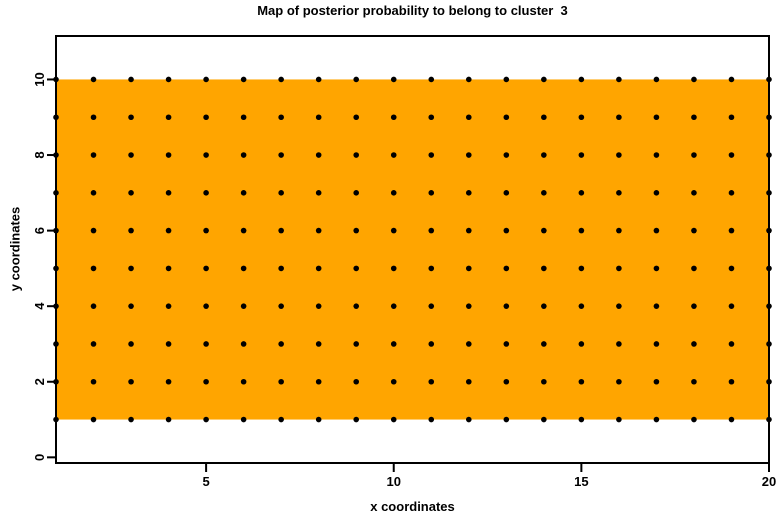 This screenshot has width=776, height=518. Describe the element at coordinates (39, 457) in the screenshot. I see `y-tick-label: 0` at that location.